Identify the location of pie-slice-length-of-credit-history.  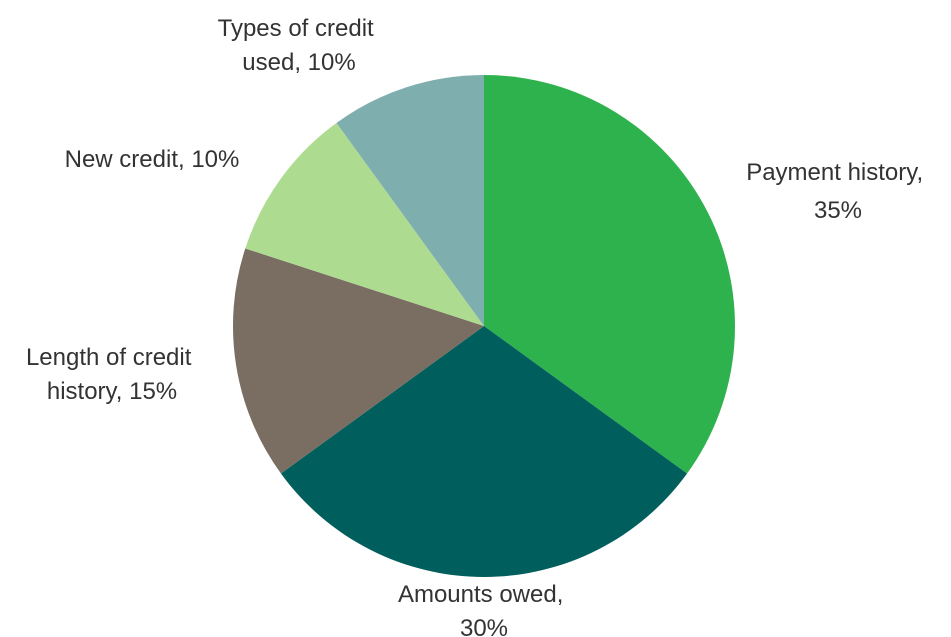
(358, 361).